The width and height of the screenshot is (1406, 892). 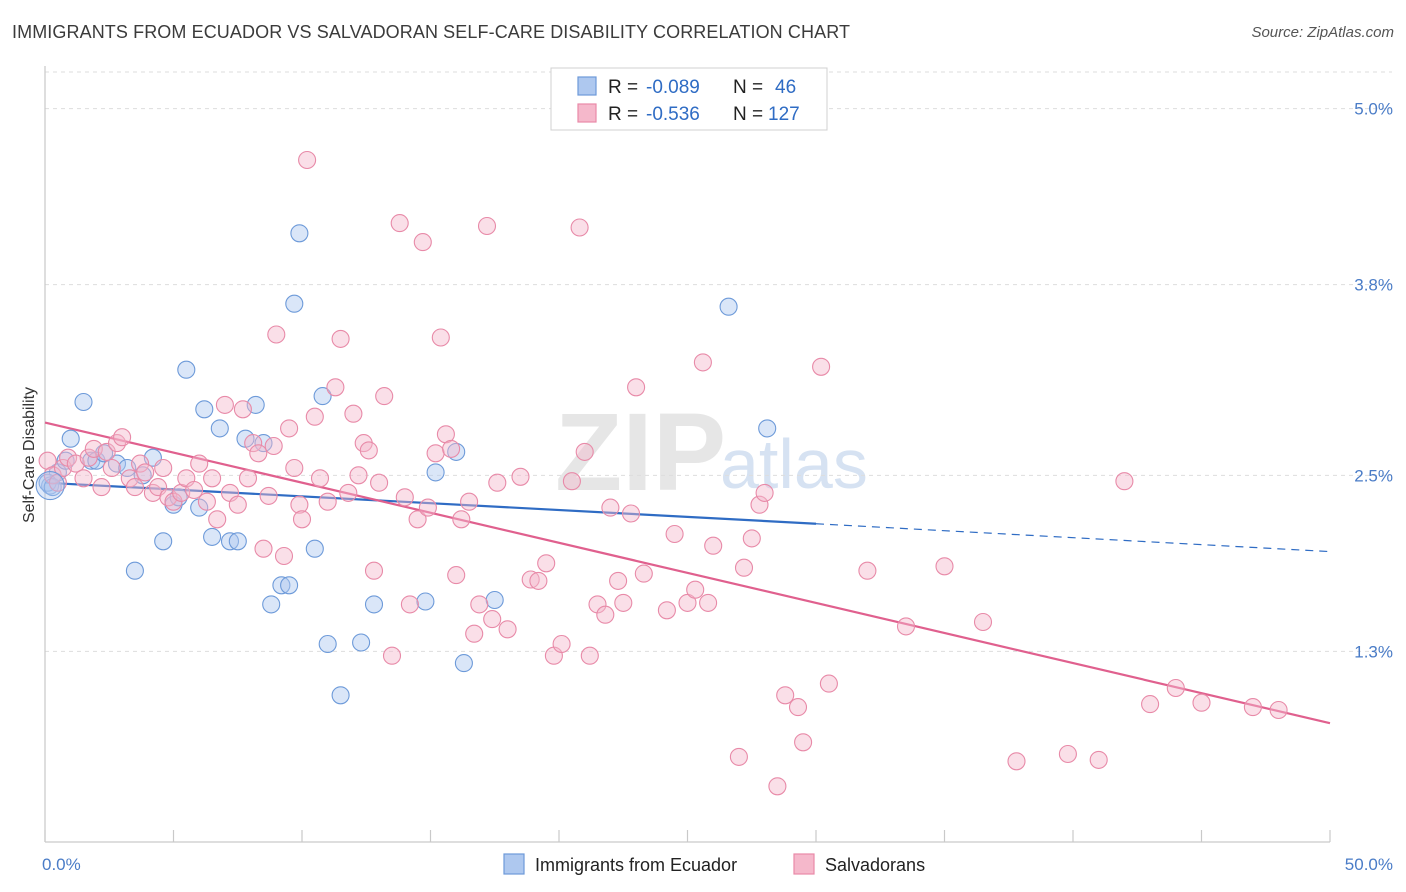 I want to click on y-axis-label: Self-Care Disability, so click(x=29, y=455).